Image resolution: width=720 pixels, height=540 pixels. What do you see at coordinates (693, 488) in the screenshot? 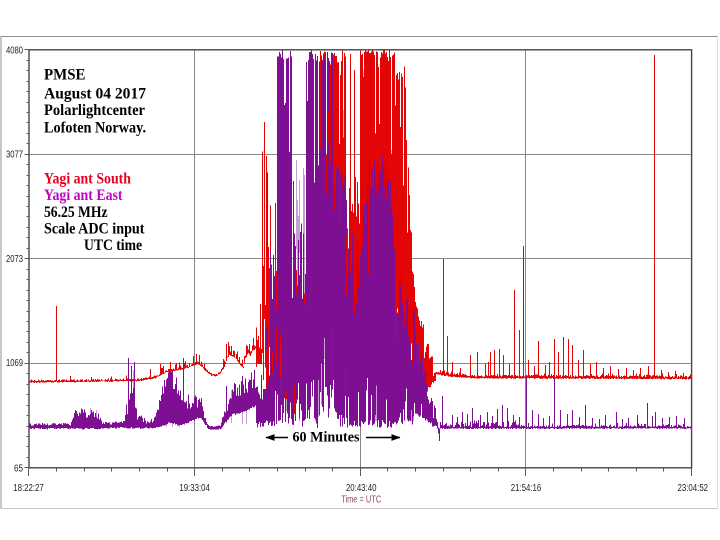
I see `svg-text: 23:04:52` at bounding box center [693, 488].